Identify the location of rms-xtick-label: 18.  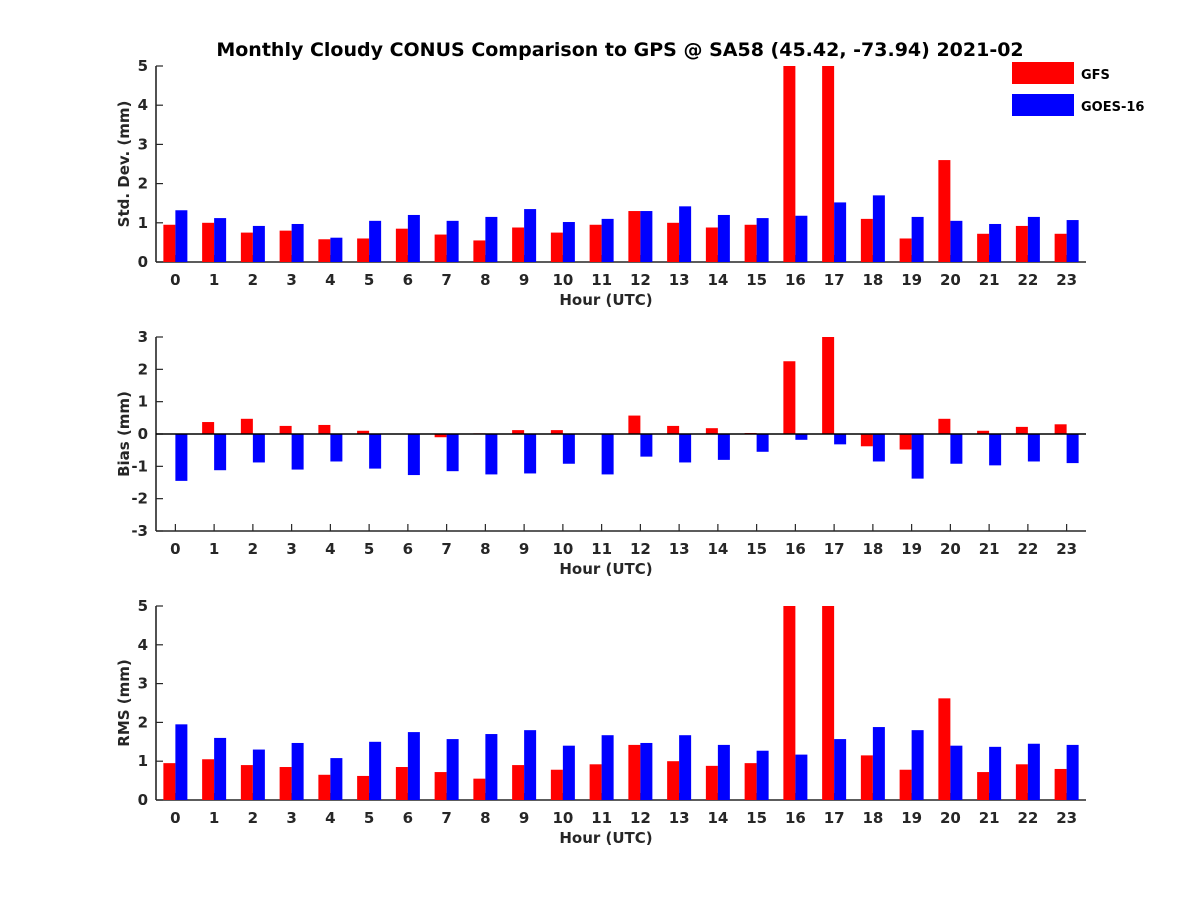
(872, 818).